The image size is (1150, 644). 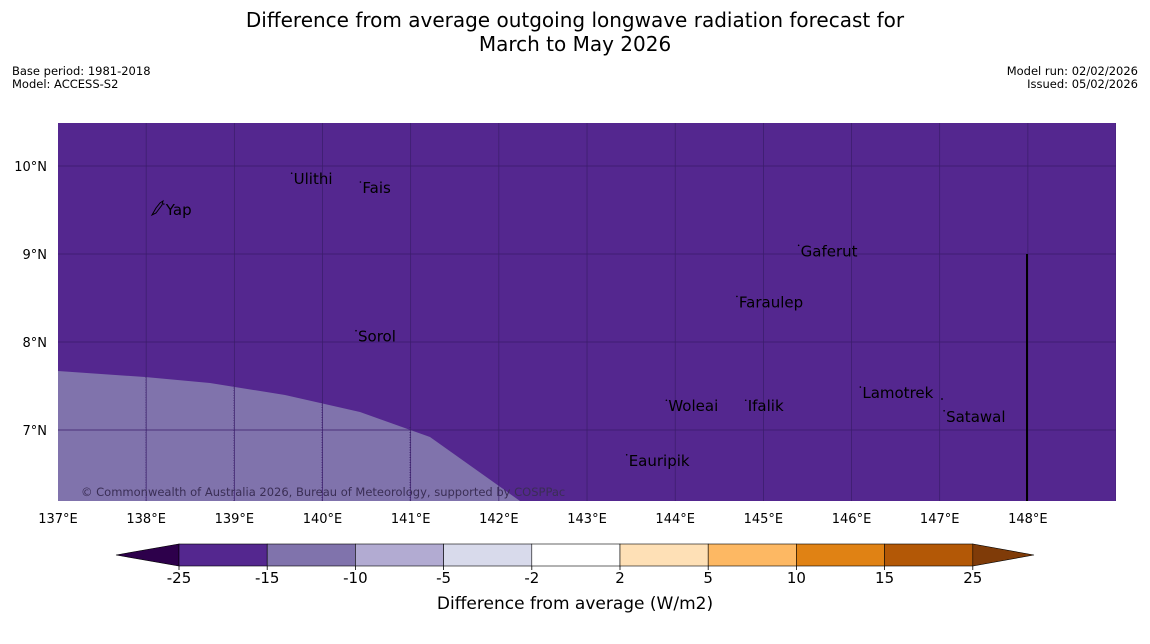 I want to click on longitude-label: 143°E, so click(x=587, y=519).